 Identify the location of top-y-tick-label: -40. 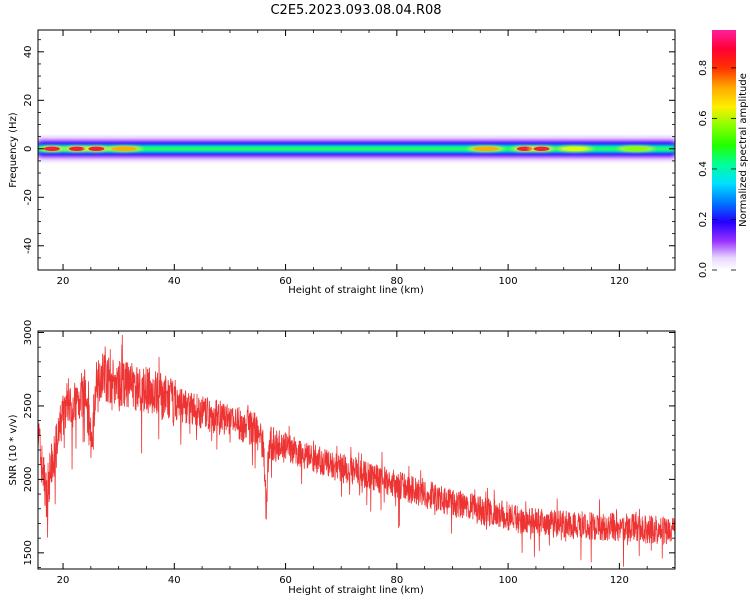
(28, 246).